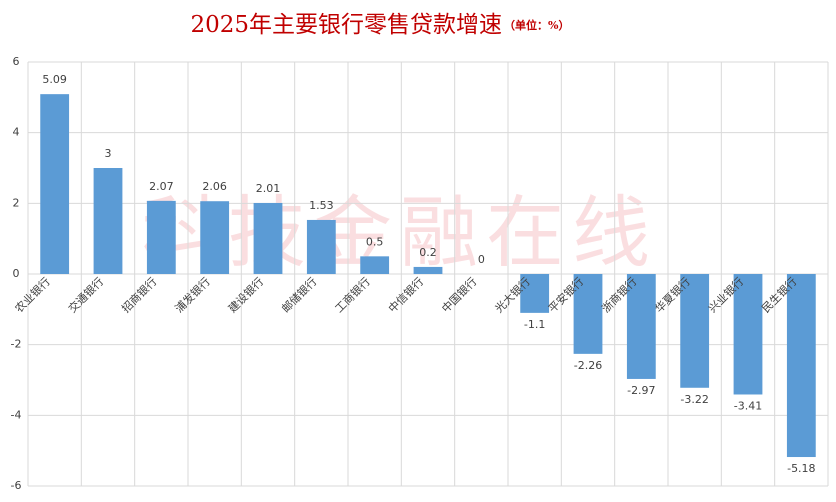 The width and height of the screenshot is (836, 502). I want to click on y-tick-label: -4, so click(16, 414).